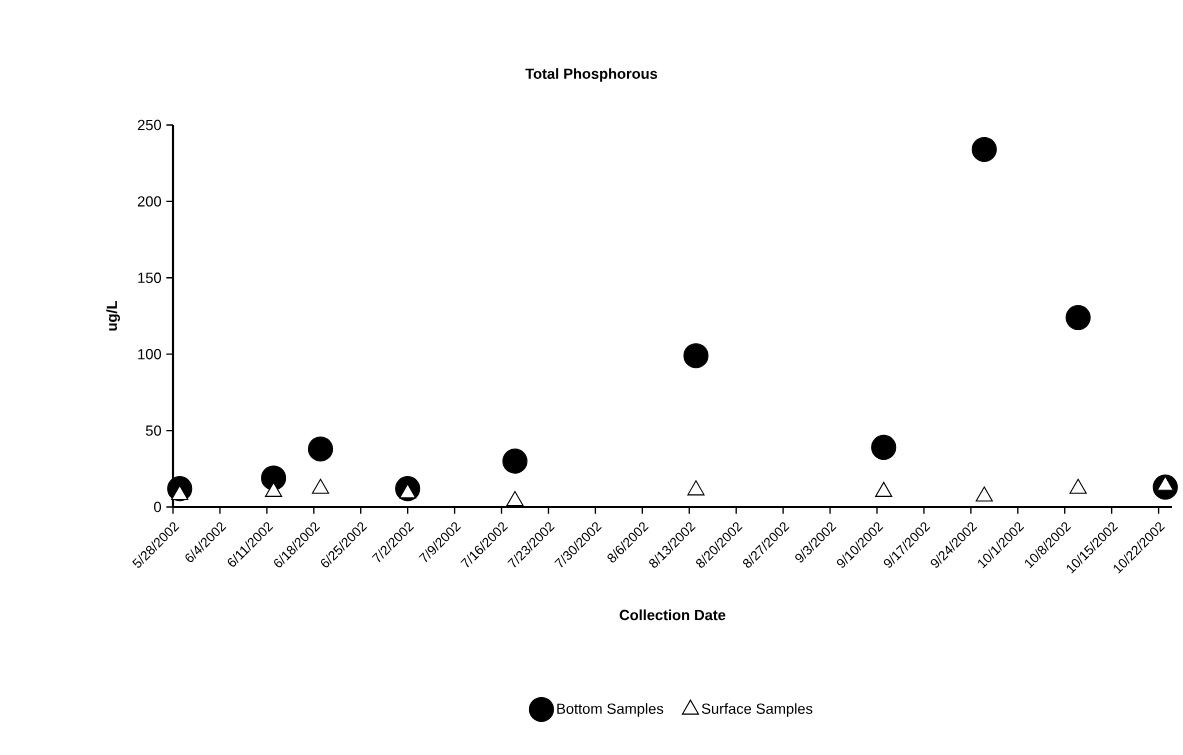 The width and height of the screenshot is (1183, 755). What do you see at coordinates (158, 507) in the screenshot?
I see `y-tick-label: 0` at bounding box center [158, 507].